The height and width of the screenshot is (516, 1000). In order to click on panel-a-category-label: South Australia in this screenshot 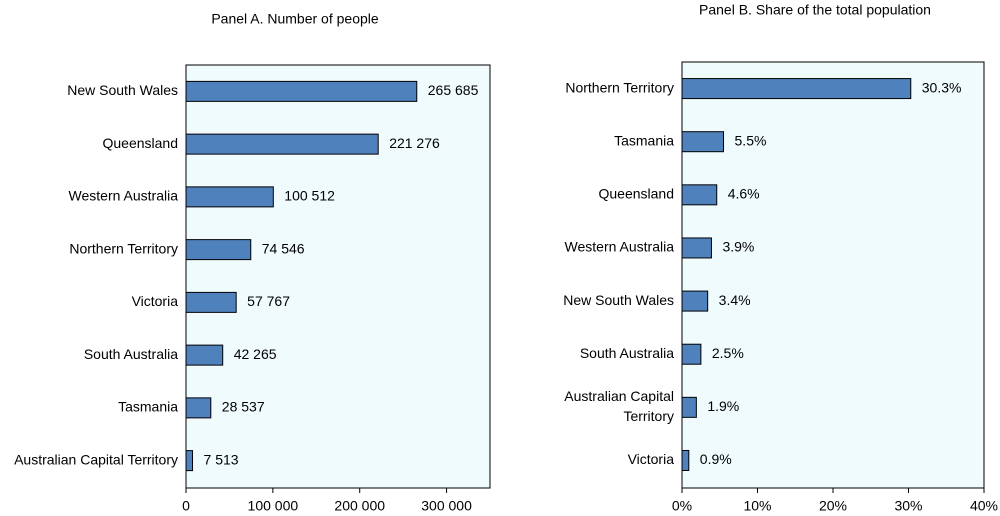, I will do `click(131, 354)`.